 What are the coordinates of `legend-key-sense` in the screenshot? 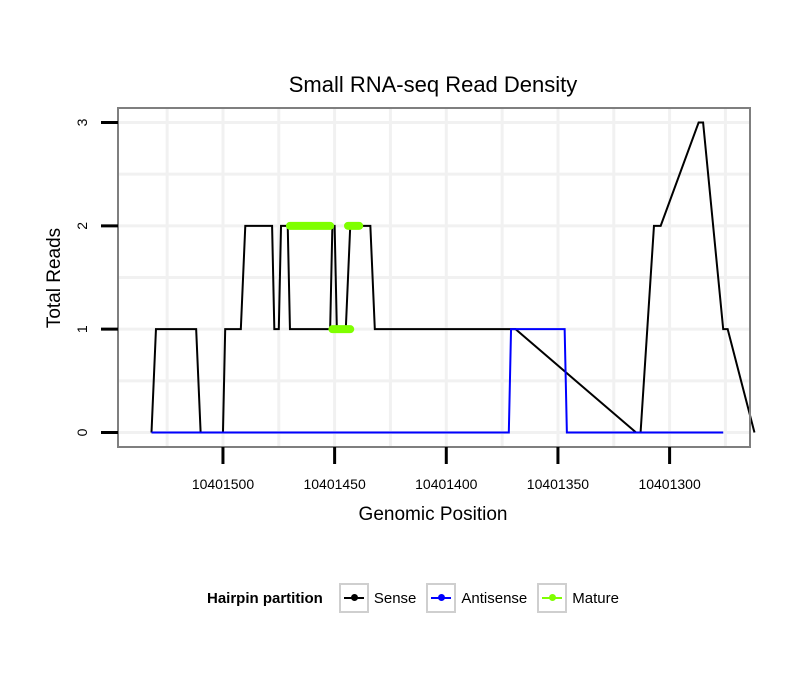 It's located at (353, 598).